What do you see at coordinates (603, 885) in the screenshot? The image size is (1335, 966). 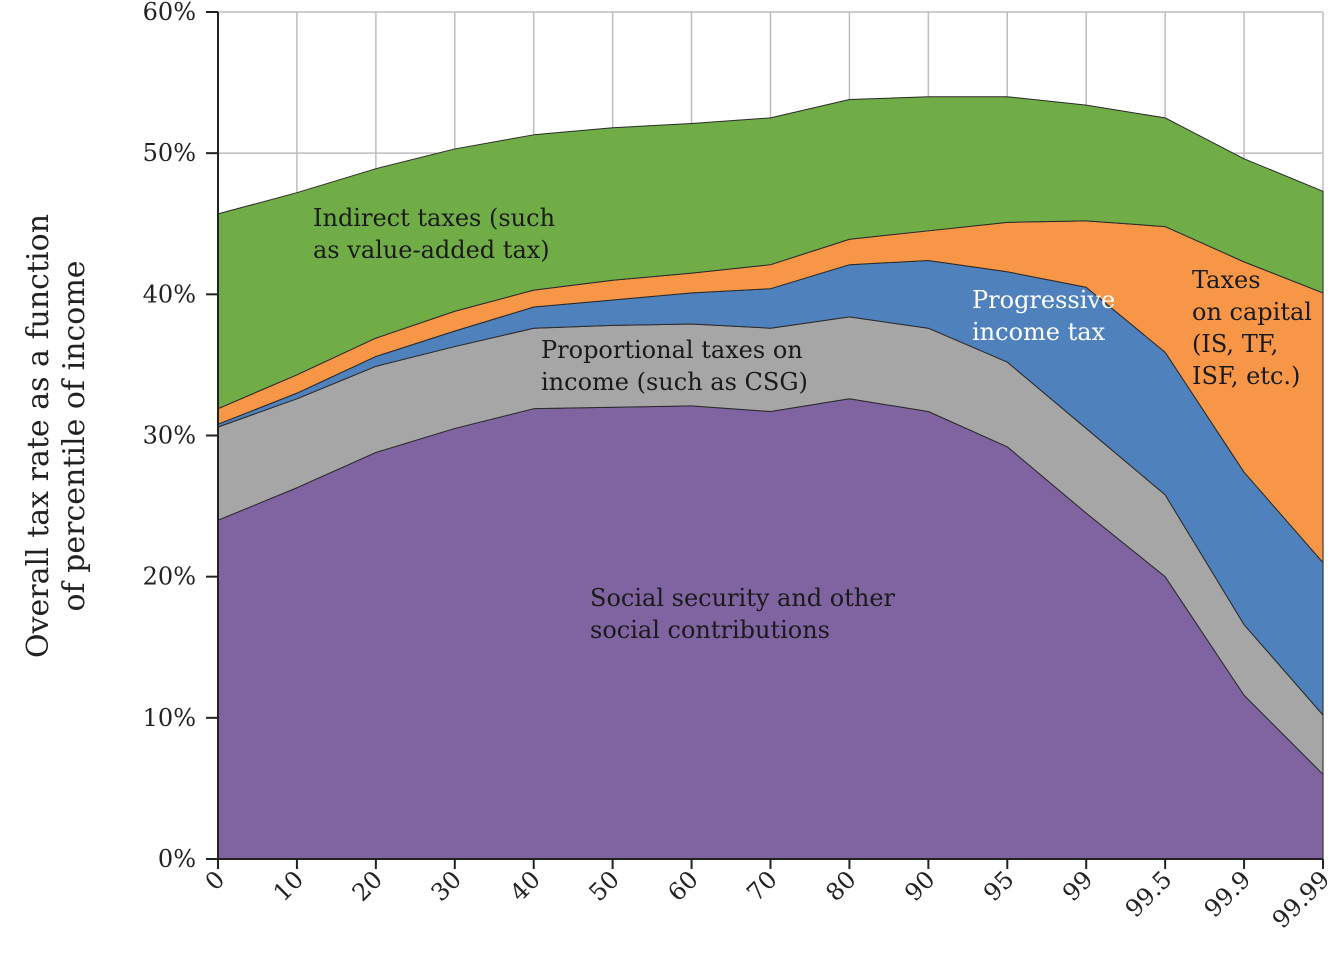 I see `x-tick-label-5: 50` at bounding box center [603, 885].